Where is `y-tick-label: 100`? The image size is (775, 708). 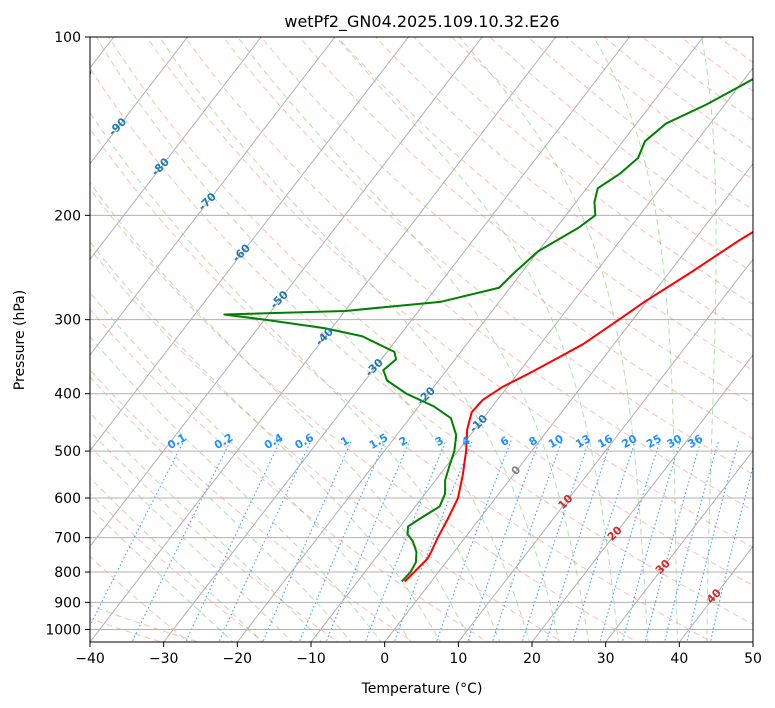 y-tick-label: 100 is located at coordinates (67, 38).